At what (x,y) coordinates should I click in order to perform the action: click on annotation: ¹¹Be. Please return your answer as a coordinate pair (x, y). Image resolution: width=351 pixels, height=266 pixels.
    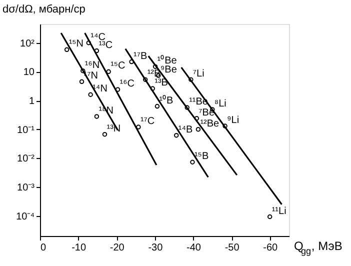
    Looking at the image, I should click on (198, 102).